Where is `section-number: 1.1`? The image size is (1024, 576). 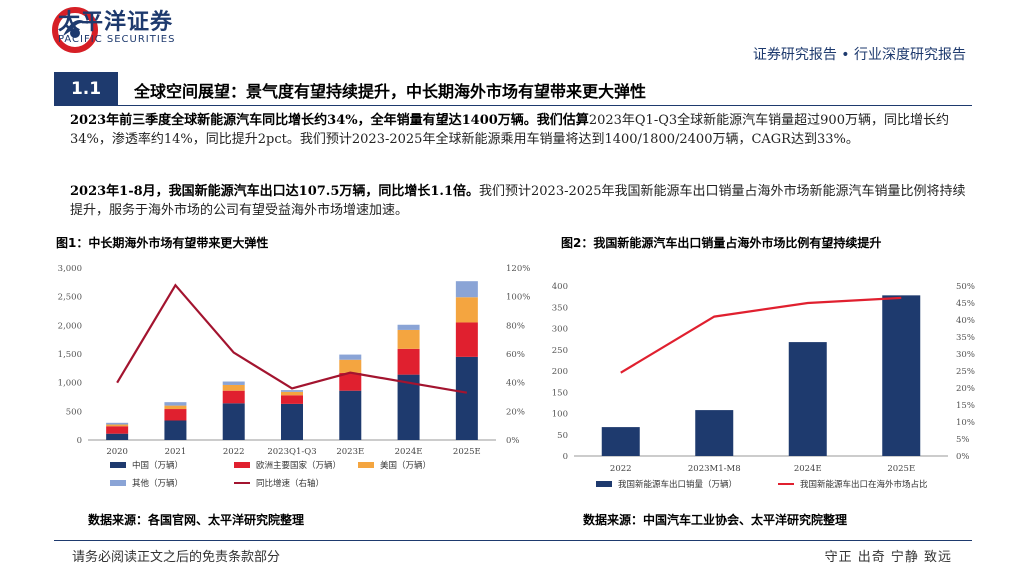 section-number: 1.1 is located at coordinates (86, 89).